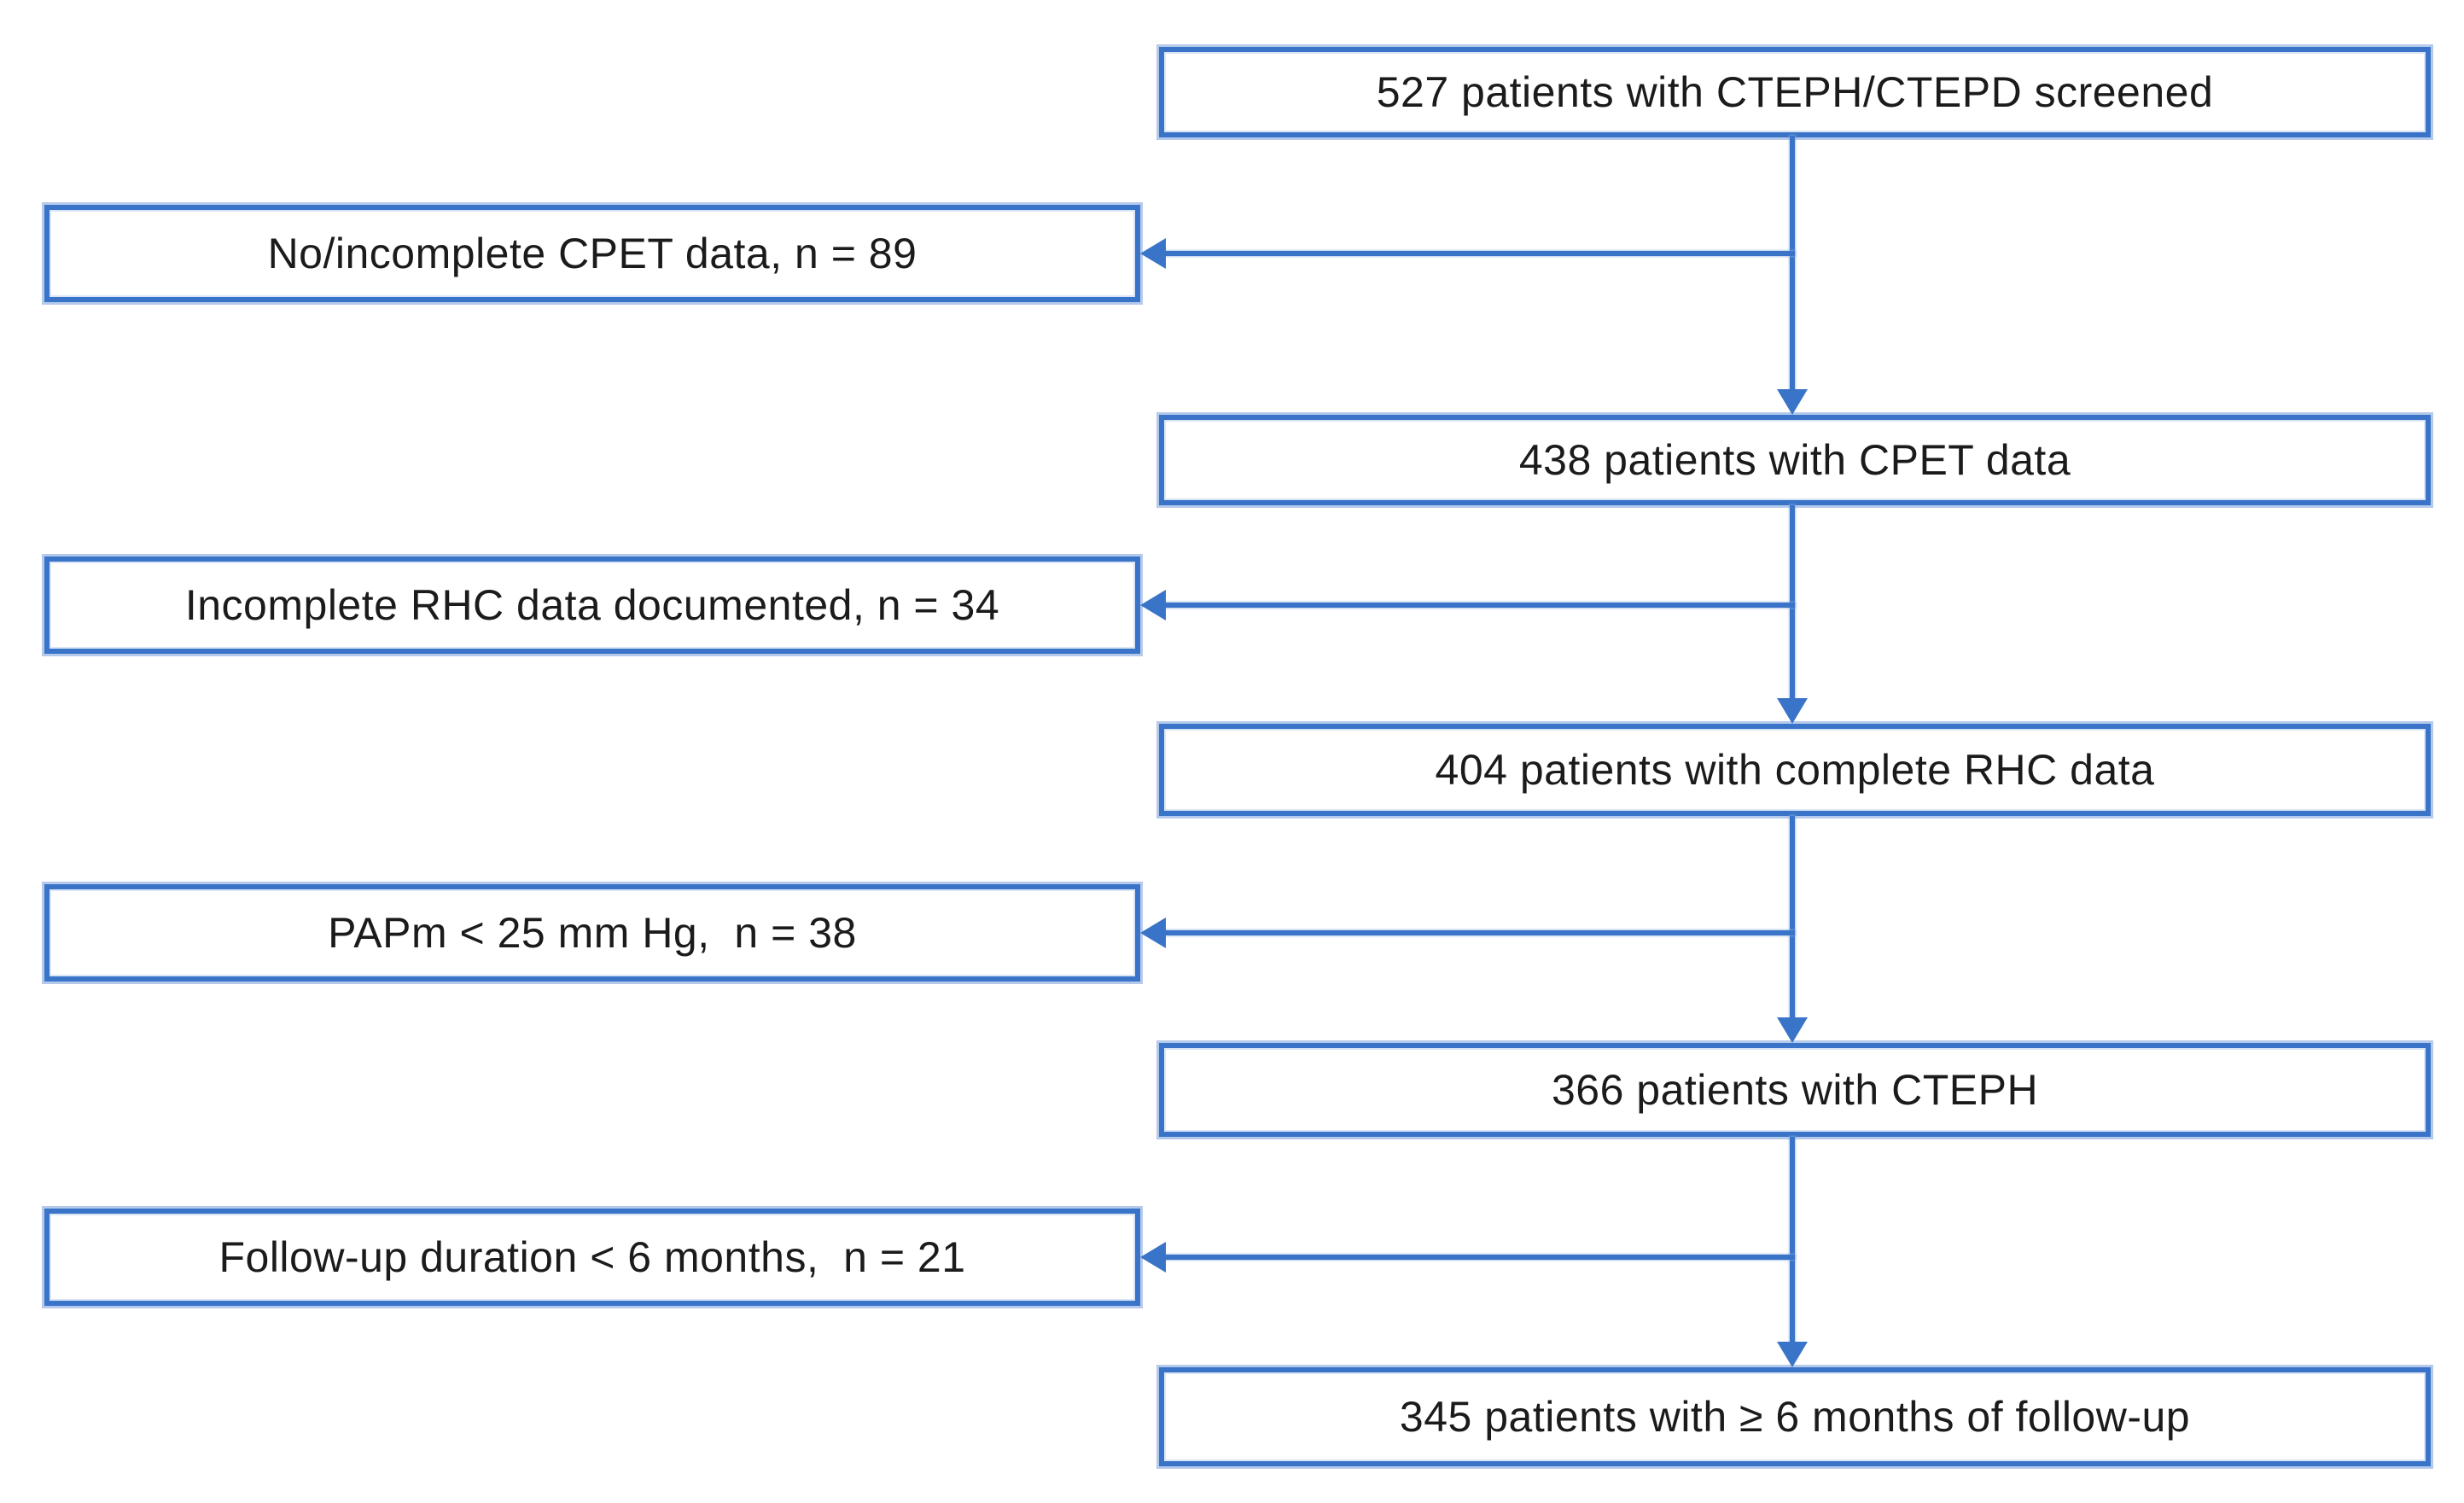 This screenshot has height=1503, width=2464. I want to click on box-excl-papm: PAPm < 25 mm Hg, n = 38, so click(592, 933).